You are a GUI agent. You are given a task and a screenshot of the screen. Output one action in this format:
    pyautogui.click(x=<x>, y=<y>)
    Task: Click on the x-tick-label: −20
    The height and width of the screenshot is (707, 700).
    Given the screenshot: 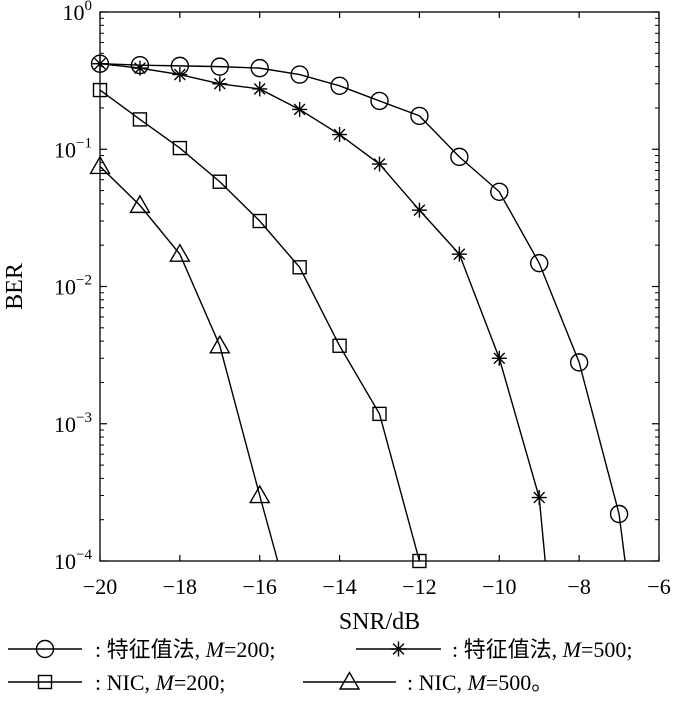 What is the action you would take?
    pyautogui.click(x=100, y=586)
    